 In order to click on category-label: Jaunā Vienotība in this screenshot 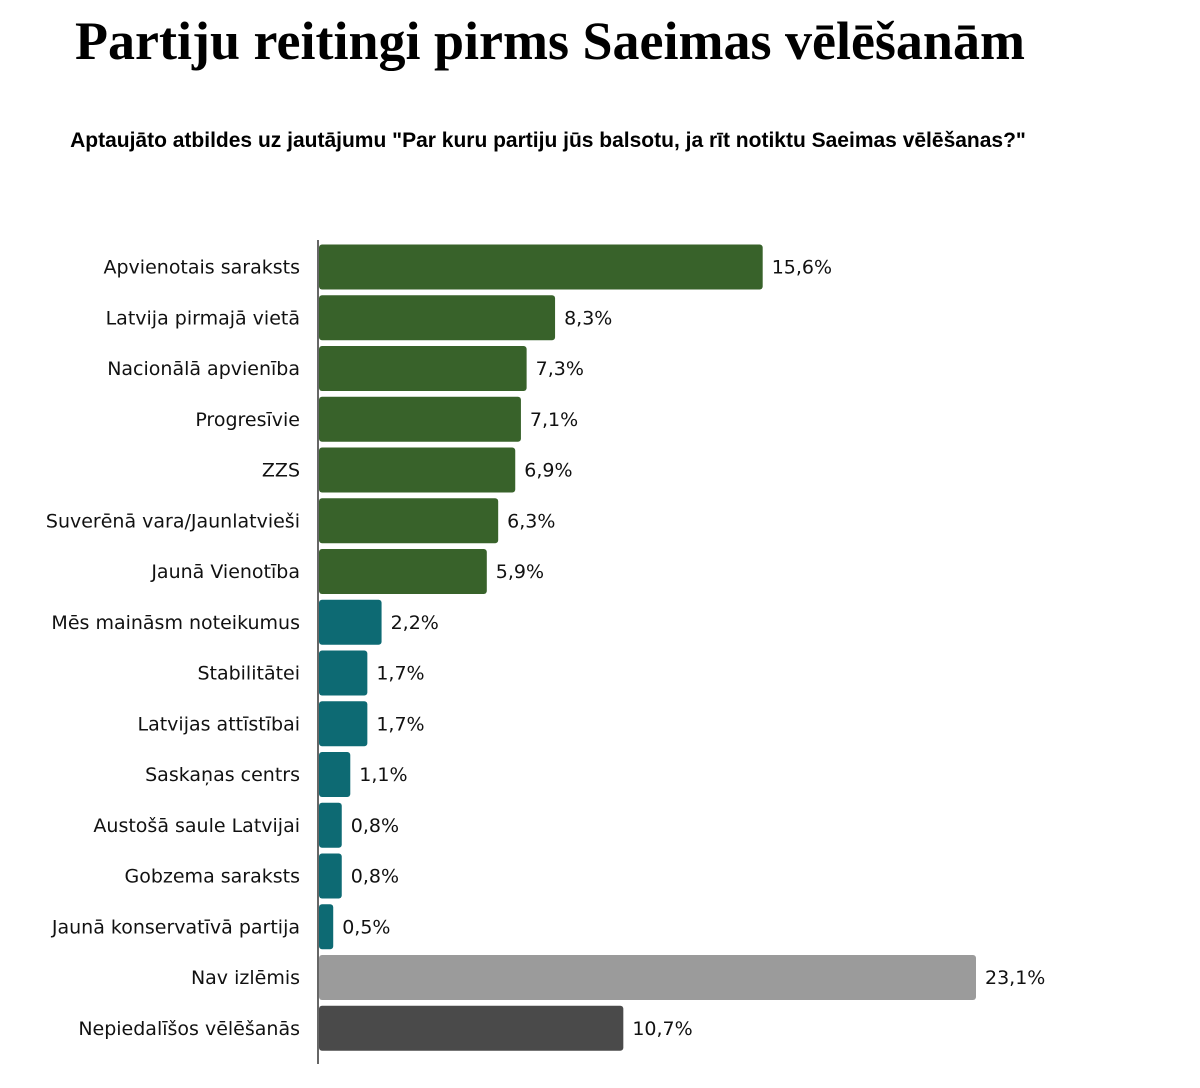, I will do `click(225, 572)`.